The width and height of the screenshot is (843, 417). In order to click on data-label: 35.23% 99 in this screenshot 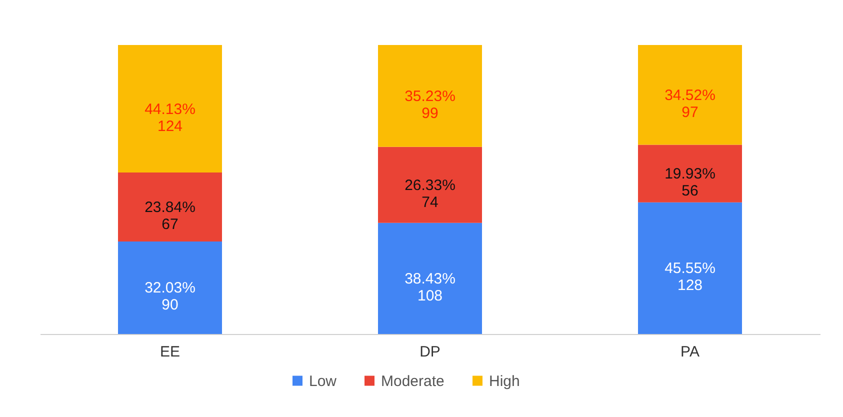, I will do `click(430, 105)`.